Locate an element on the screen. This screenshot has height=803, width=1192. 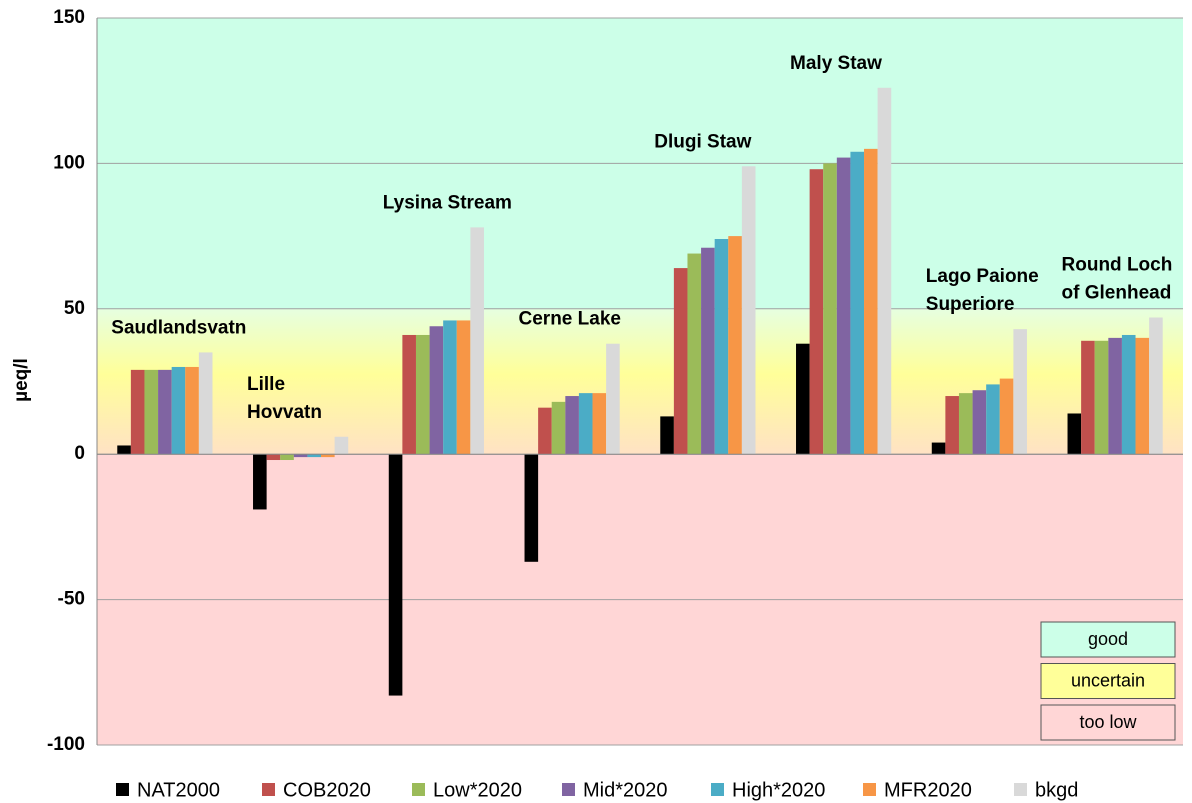
y-tick-label: -50 is located at coordinates (71, 599).